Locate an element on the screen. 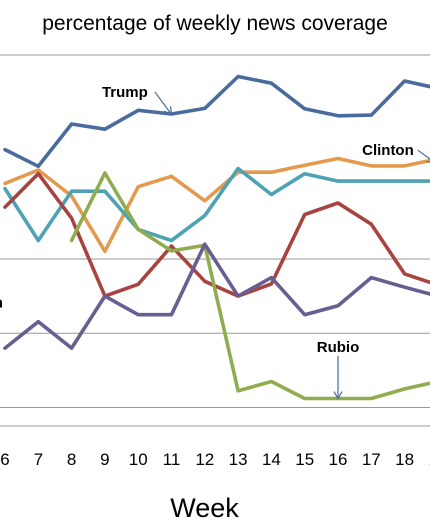 The width and height of the screenshot is (430, 532). x-tick-label-15: 15 is located at coordinates (304, 459).